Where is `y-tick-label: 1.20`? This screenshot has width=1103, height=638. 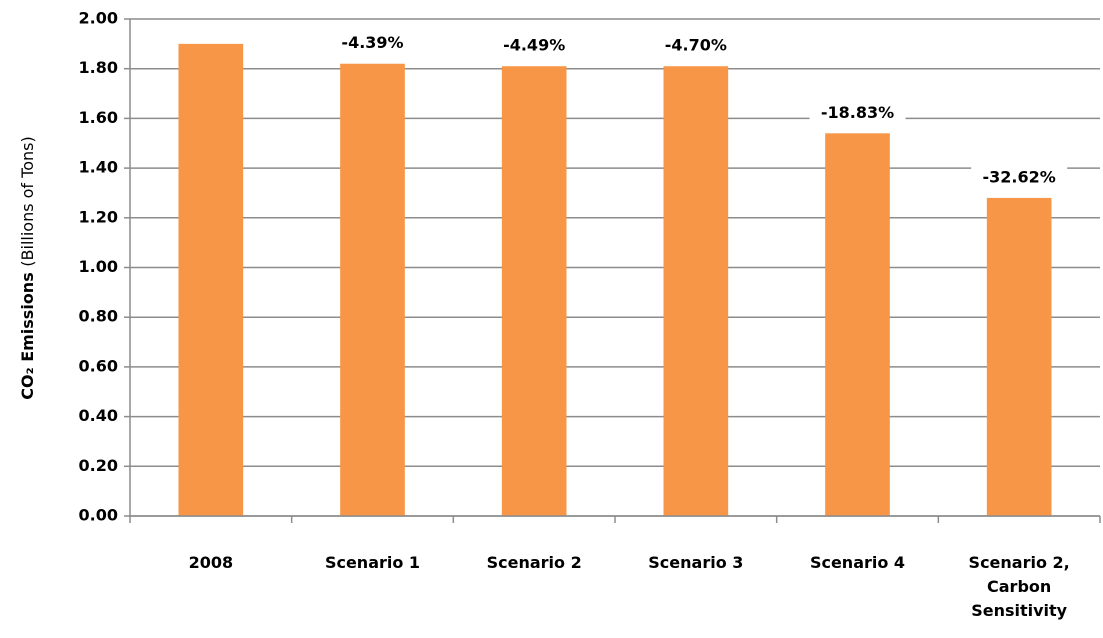 y-tick-label: 1.20 is located at coordinates (98, 216).